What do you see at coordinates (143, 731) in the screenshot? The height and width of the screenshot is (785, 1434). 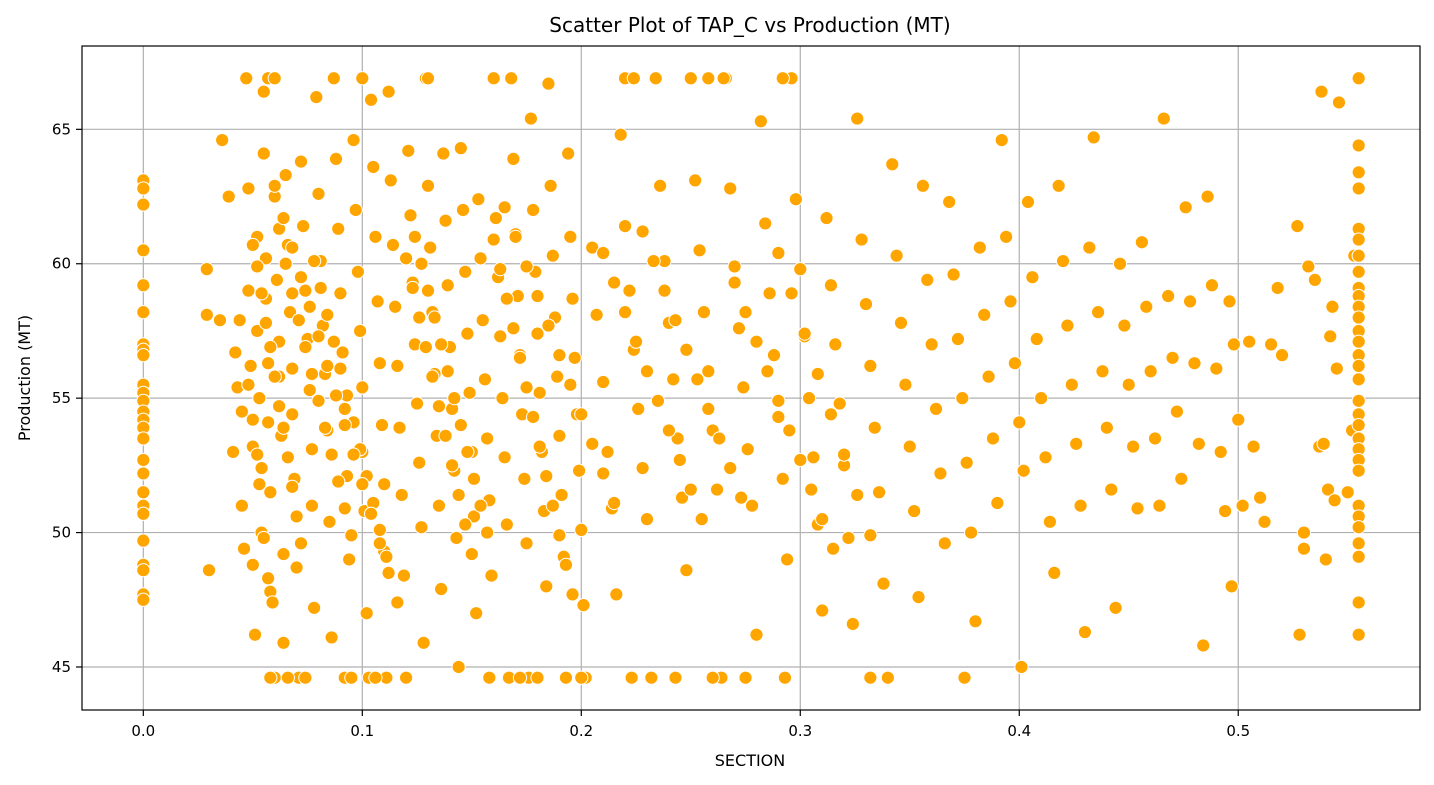 I see `x-tick-label: 0.0` at bounding box center [143, 731].